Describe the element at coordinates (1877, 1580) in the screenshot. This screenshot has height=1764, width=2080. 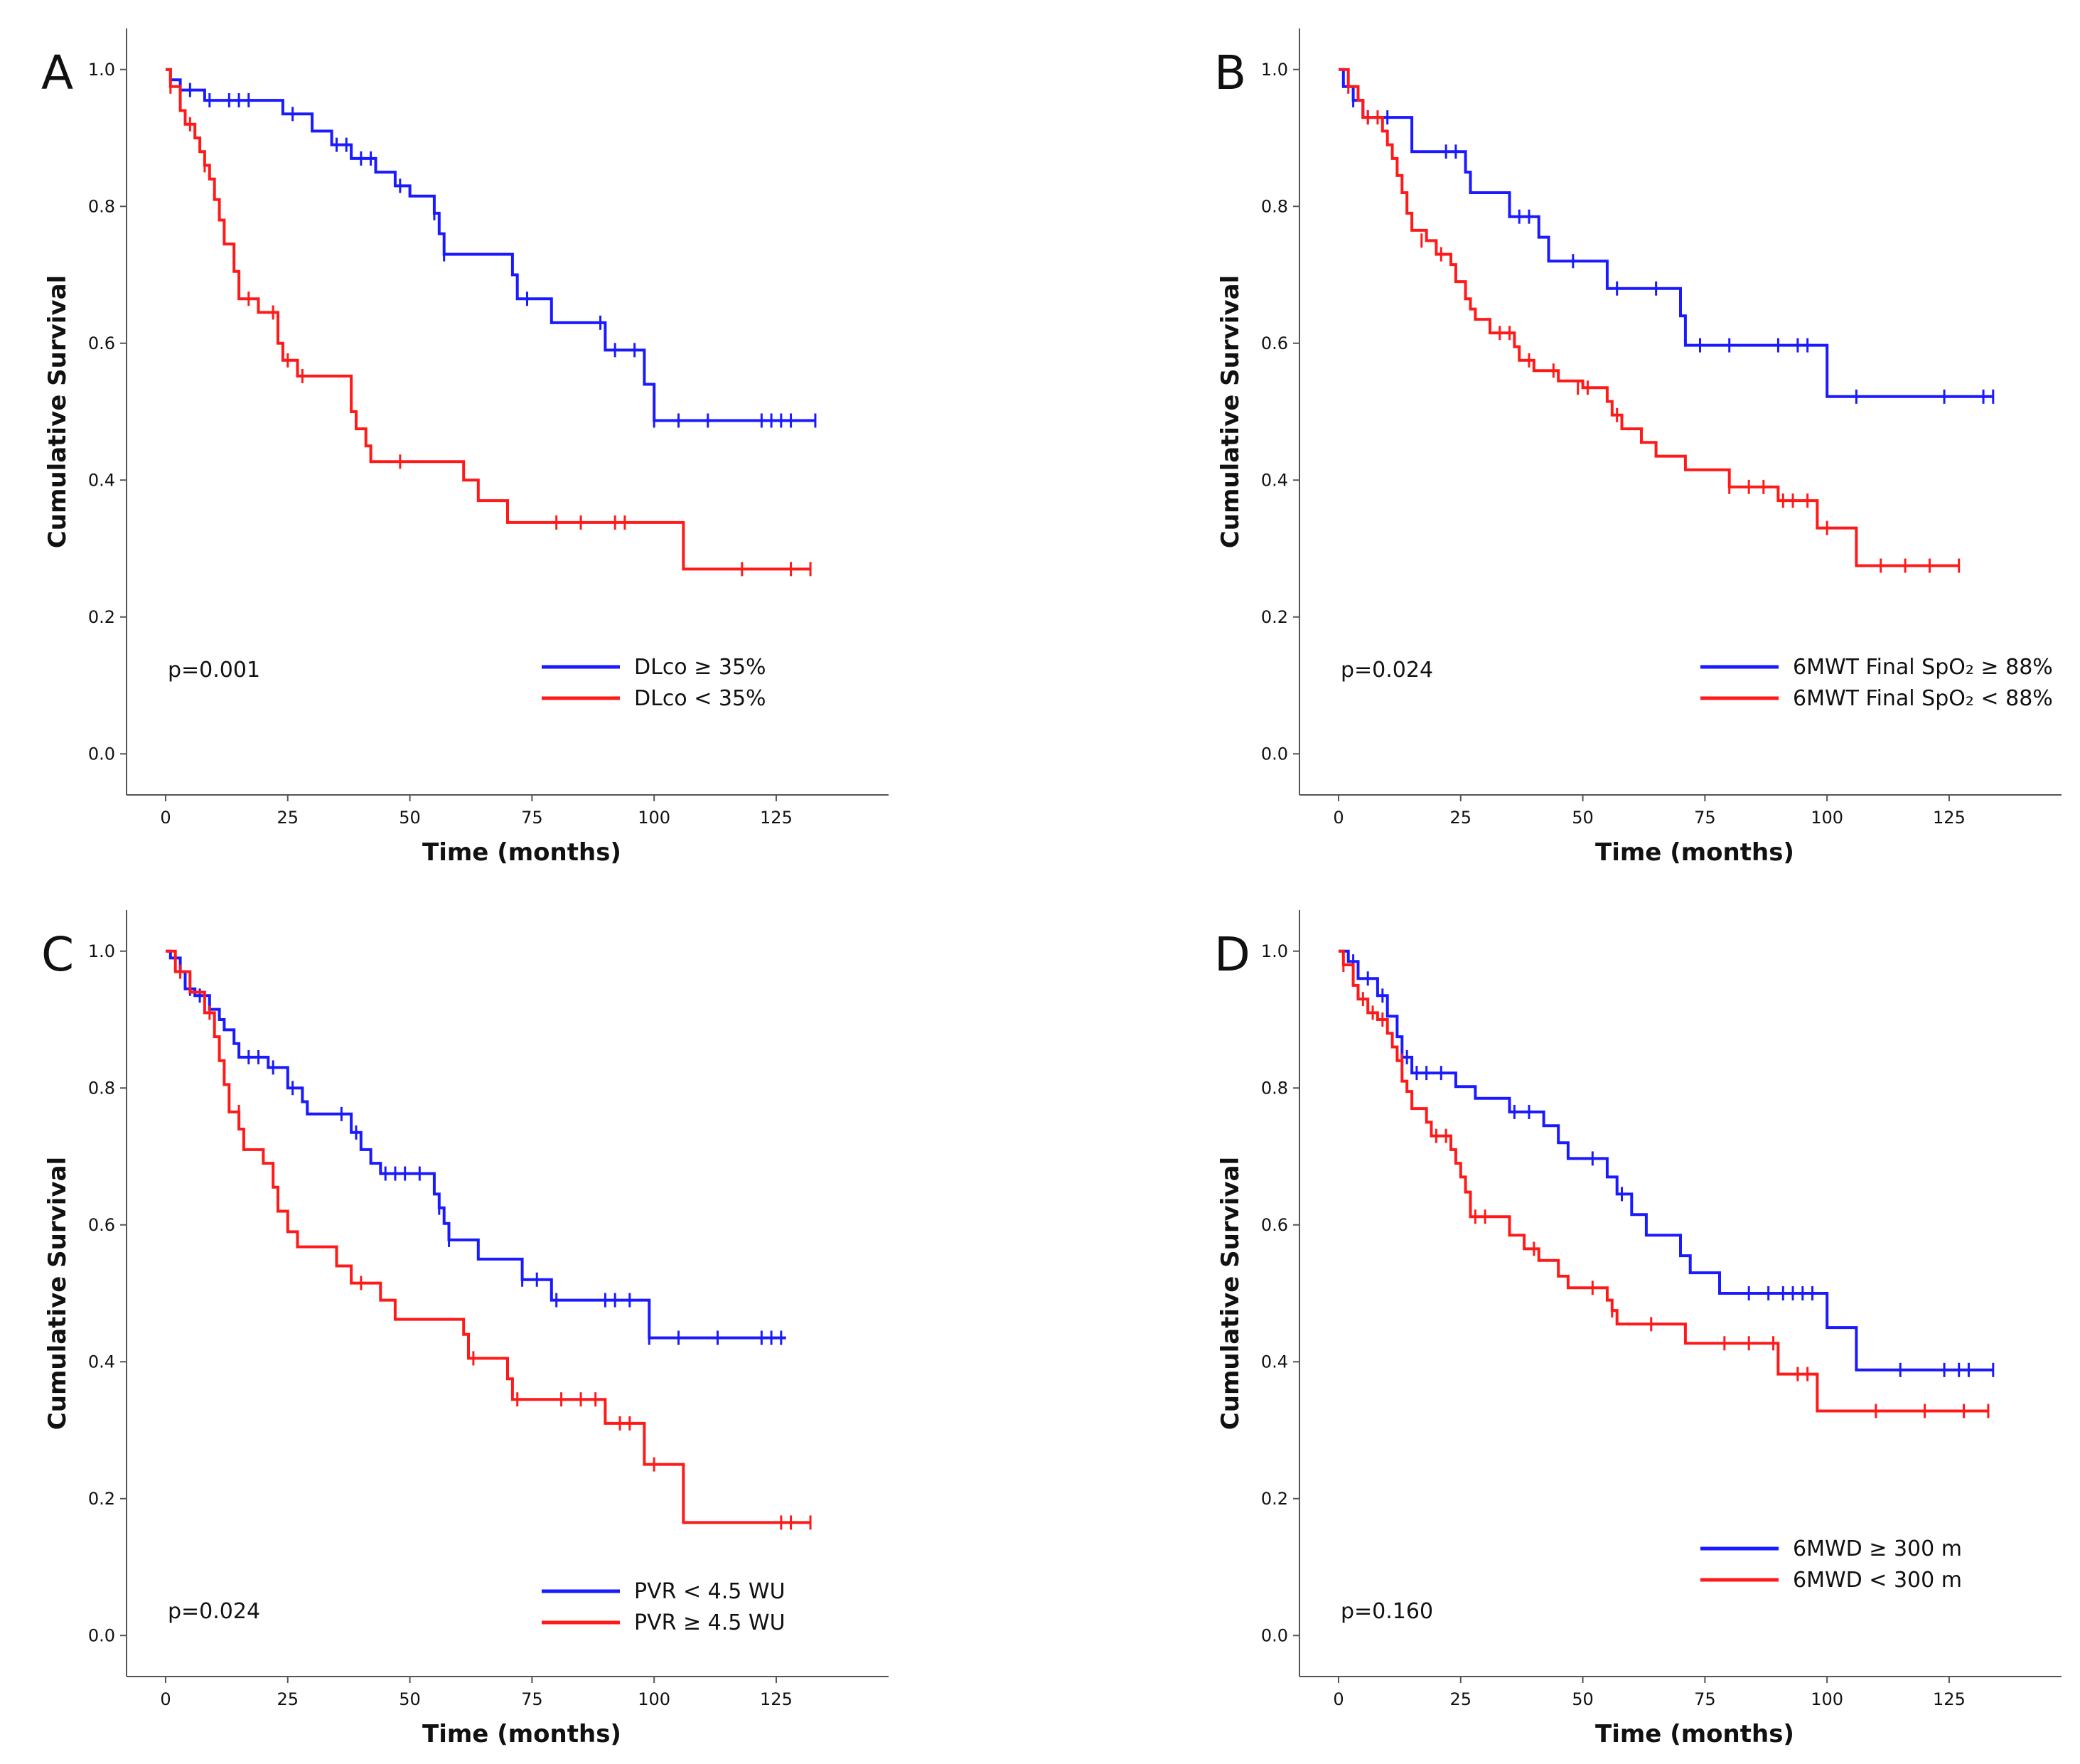
I see `legend-label: 6MWD < 300 m` at that location.